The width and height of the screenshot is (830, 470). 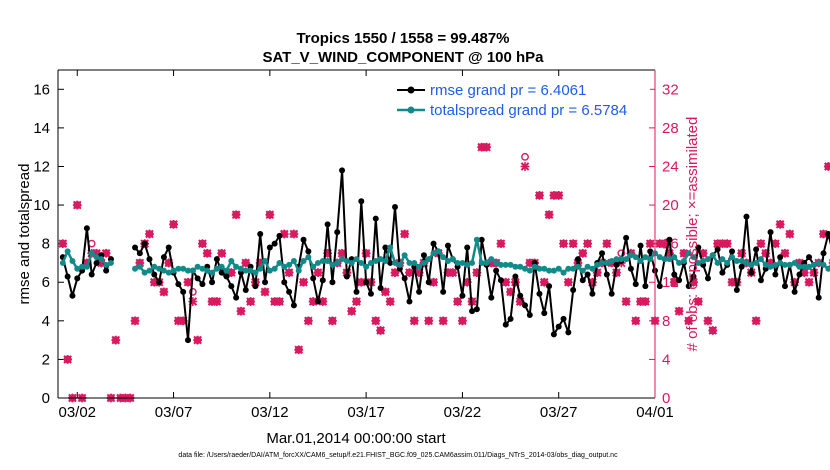 I want to click on y-right-tick-label: 20, so click(x=670, y=205).